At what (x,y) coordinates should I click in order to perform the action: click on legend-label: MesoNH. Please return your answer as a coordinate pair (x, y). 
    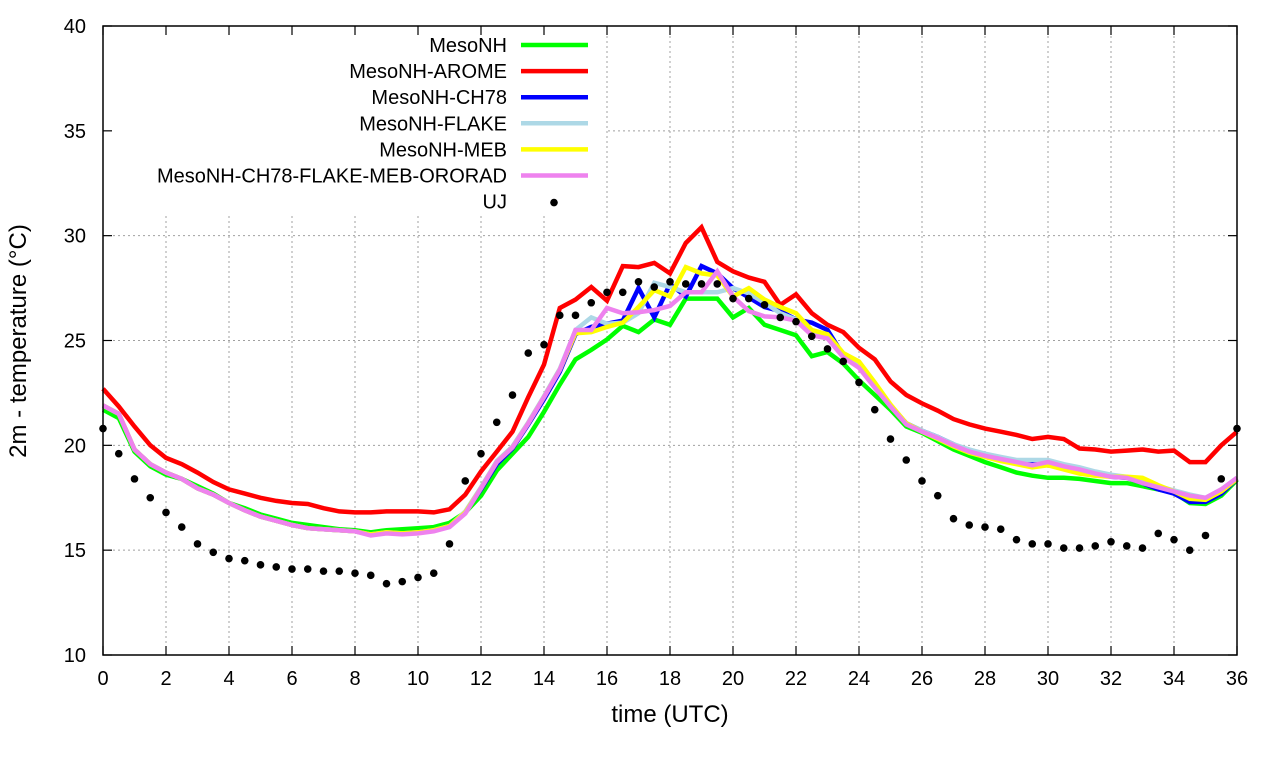
    Looking at the image, I should click on (468, 46).